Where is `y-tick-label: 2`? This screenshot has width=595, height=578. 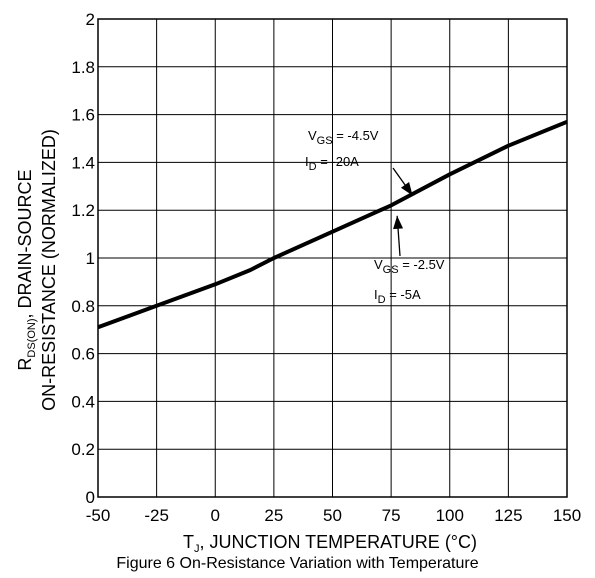 y-tick-label: 2 is located at coordinates (90, 19).